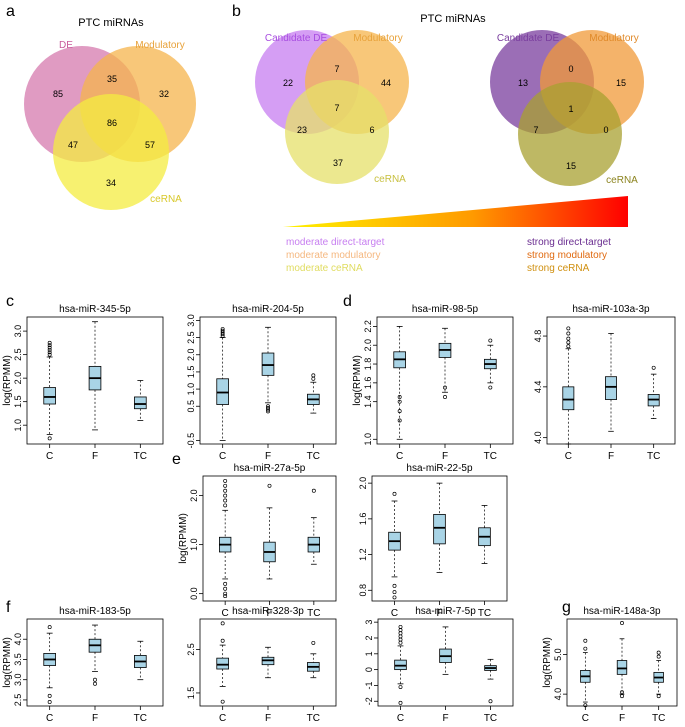 This screenshot has height=727, width=685. Describe the element at coordinates (445, 380) in the screenshot. I see `plot-frame` at that location.